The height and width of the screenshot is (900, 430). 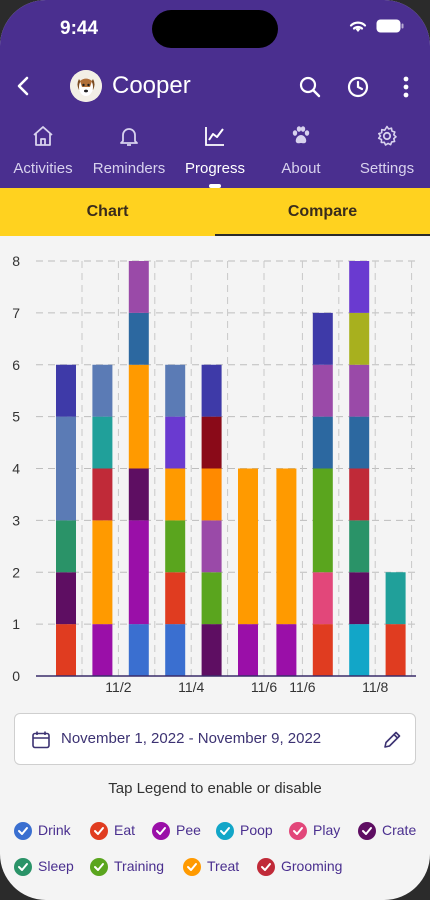 I want to click on more-vertical-icon, so click(x=406, y=87).